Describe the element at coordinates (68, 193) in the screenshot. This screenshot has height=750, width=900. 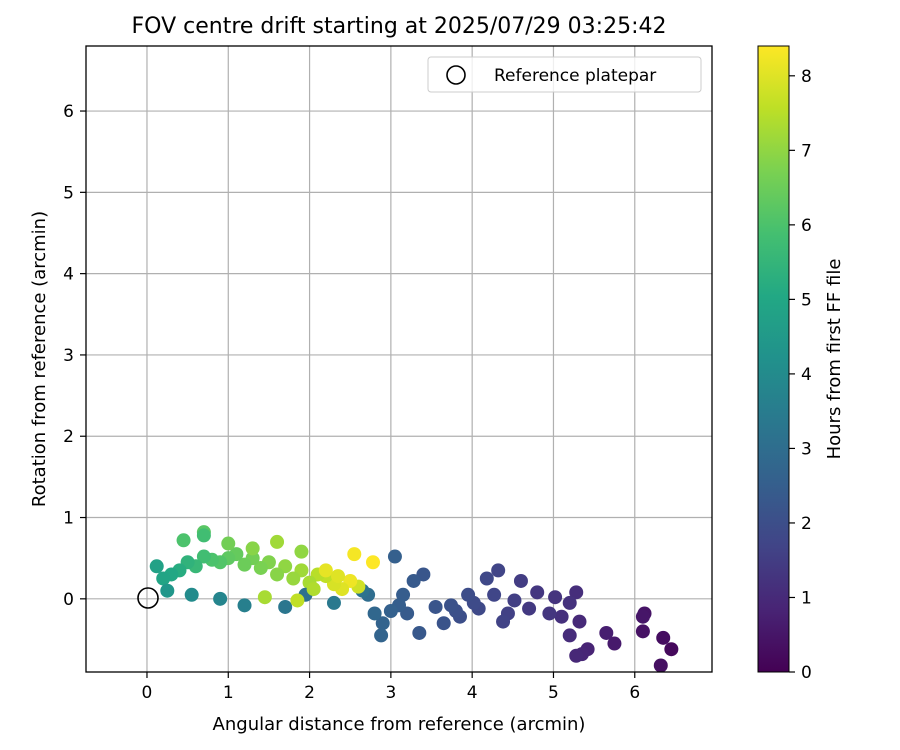
I see `y-tick-label: 5` at that location.